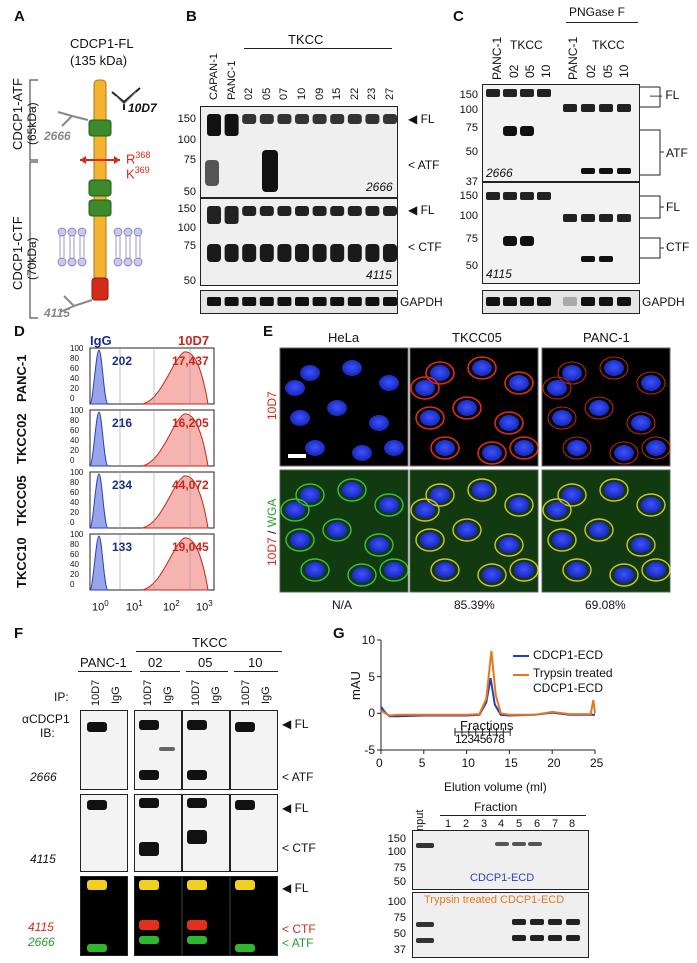  I want to click on f-band-igg, so click(167, 749).